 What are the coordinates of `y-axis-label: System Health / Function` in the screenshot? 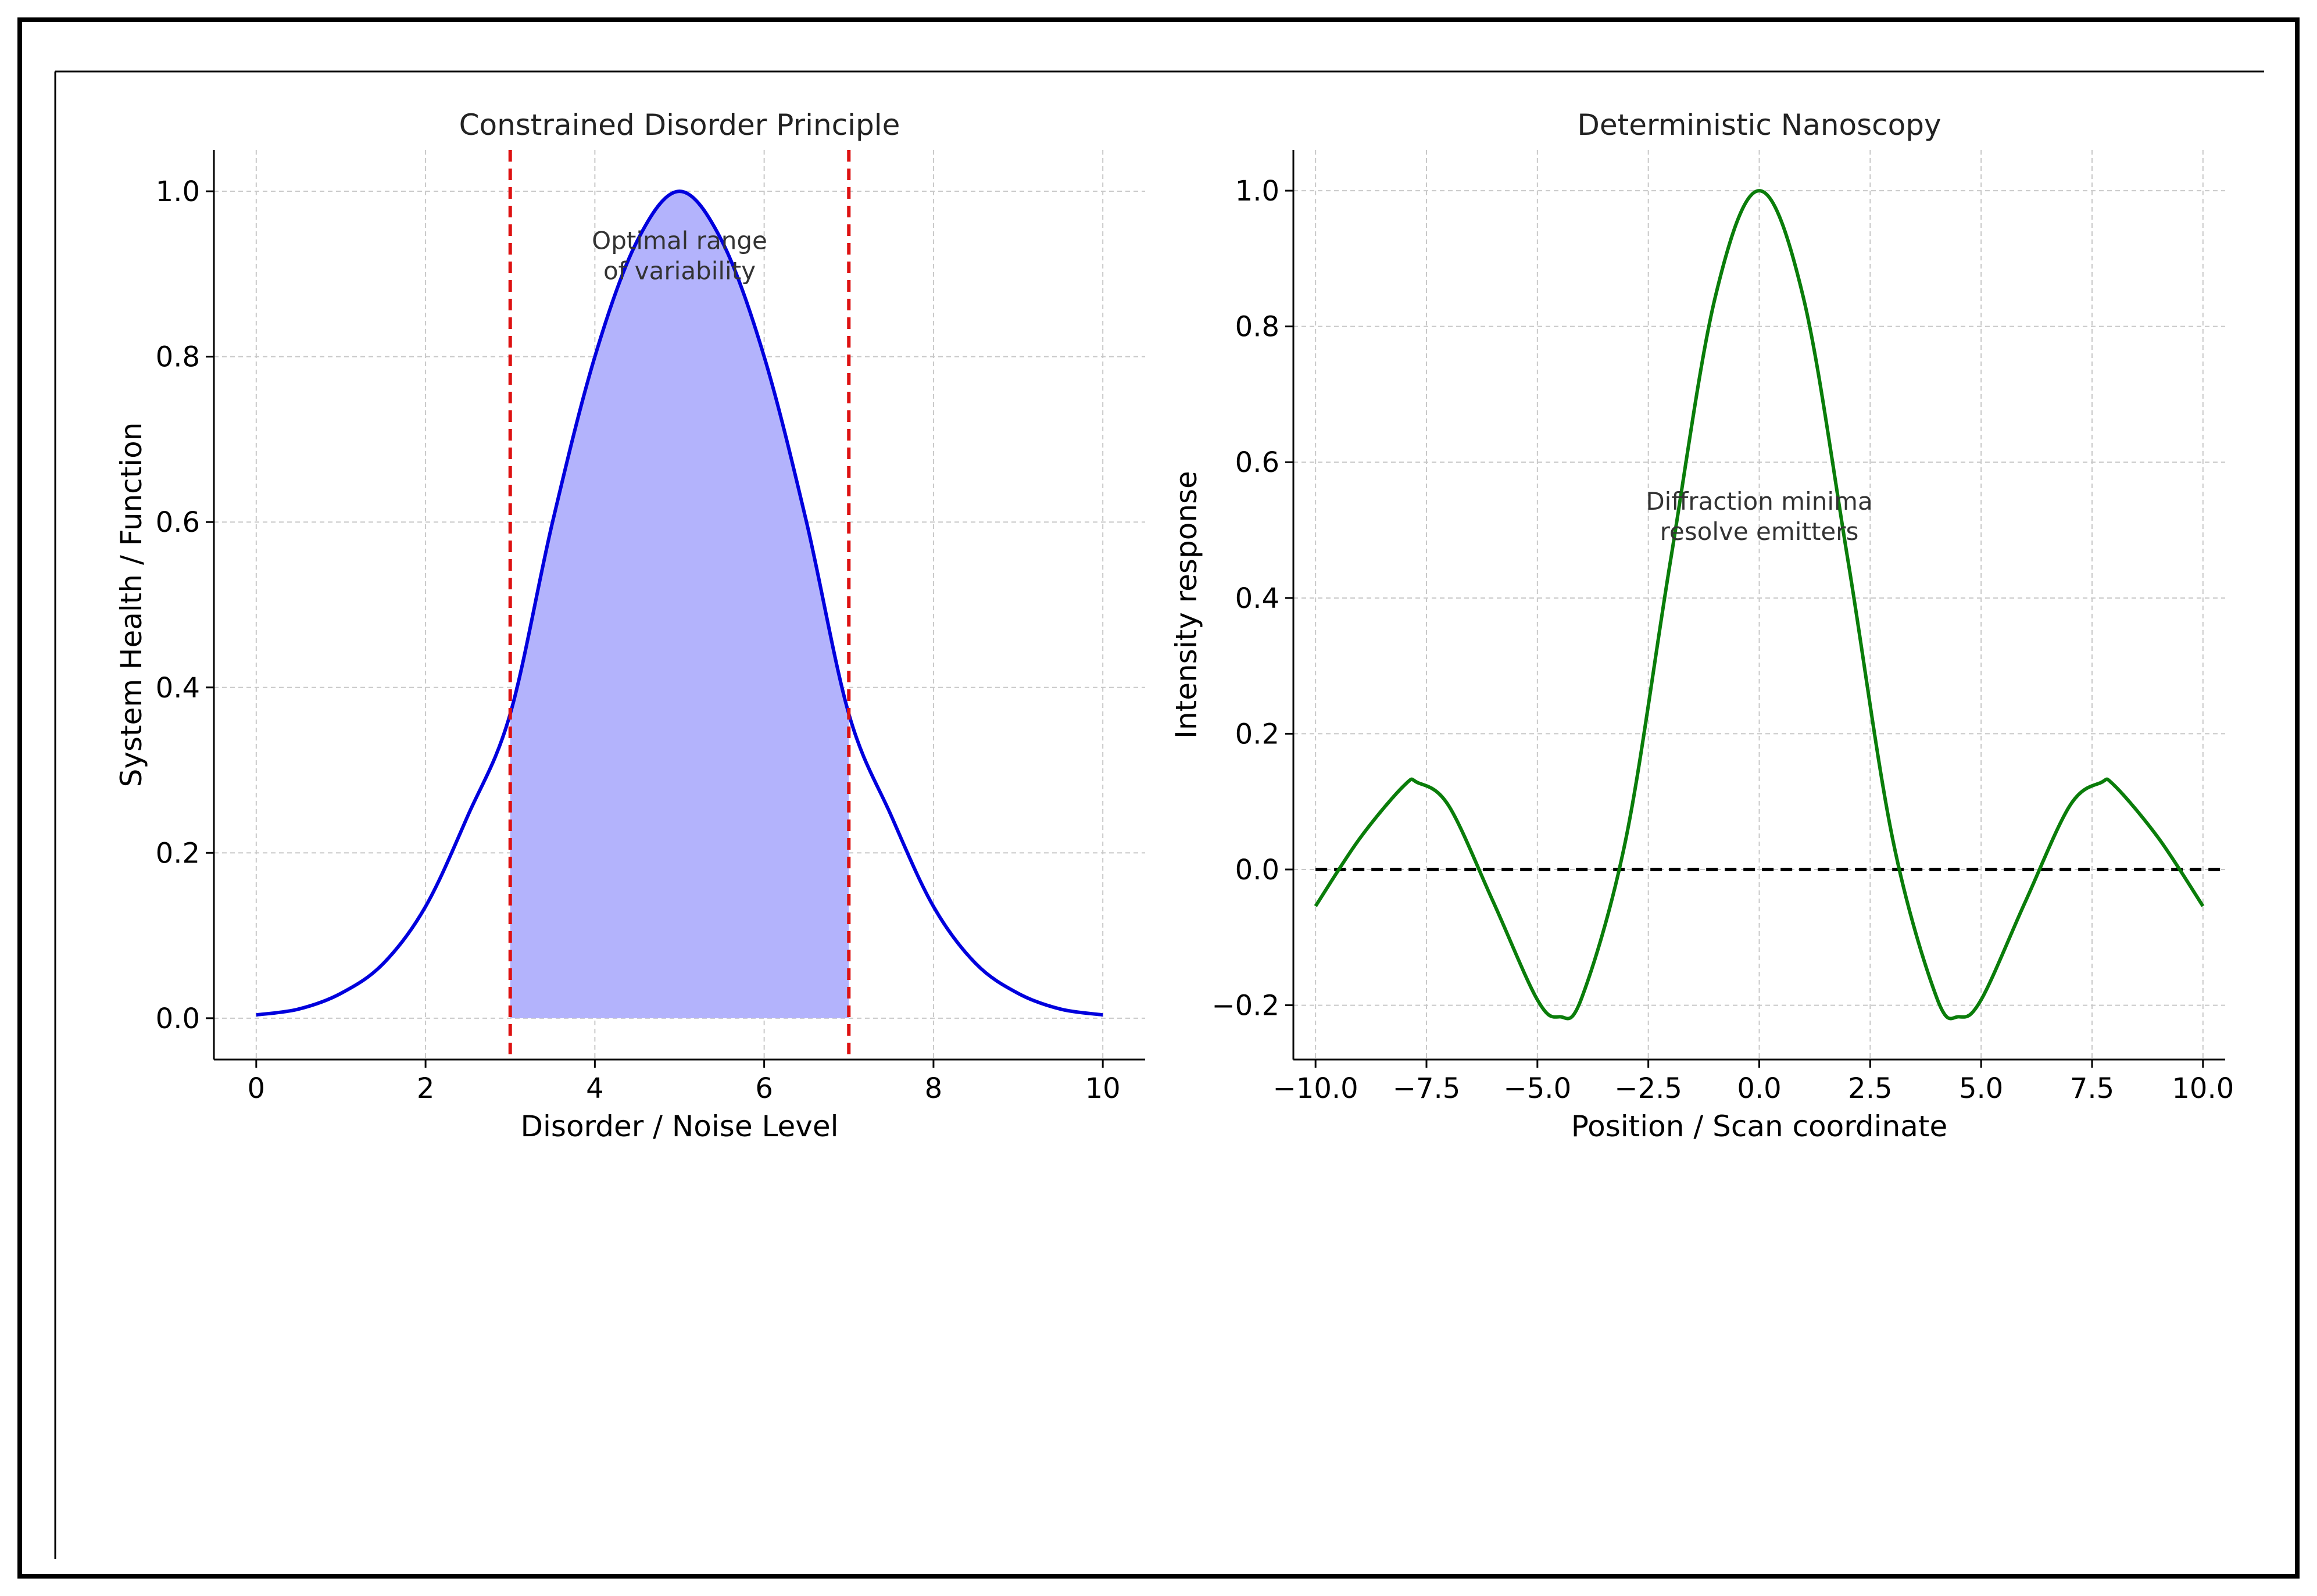 It's located at (132, 605).